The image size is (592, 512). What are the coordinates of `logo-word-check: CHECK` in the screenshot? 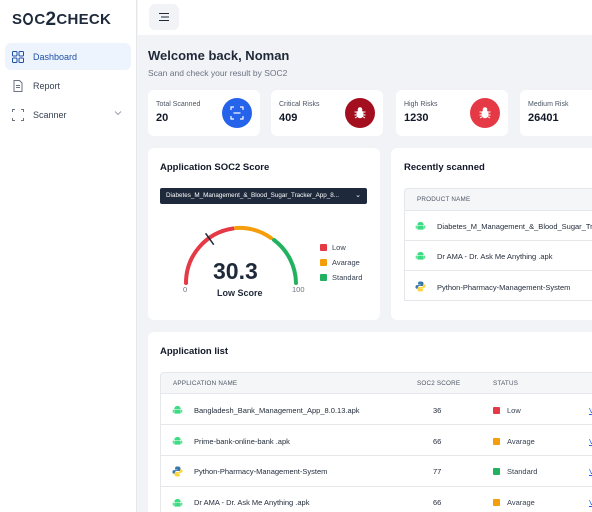 It's located at (84, 19).